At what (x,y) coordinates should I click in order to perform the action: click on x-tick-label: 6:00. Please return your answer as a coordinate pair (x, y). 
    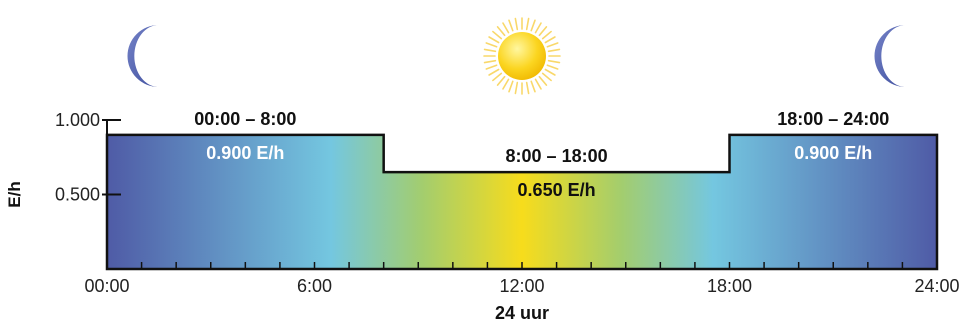
    Looking at the image, I should click on (314, 286).